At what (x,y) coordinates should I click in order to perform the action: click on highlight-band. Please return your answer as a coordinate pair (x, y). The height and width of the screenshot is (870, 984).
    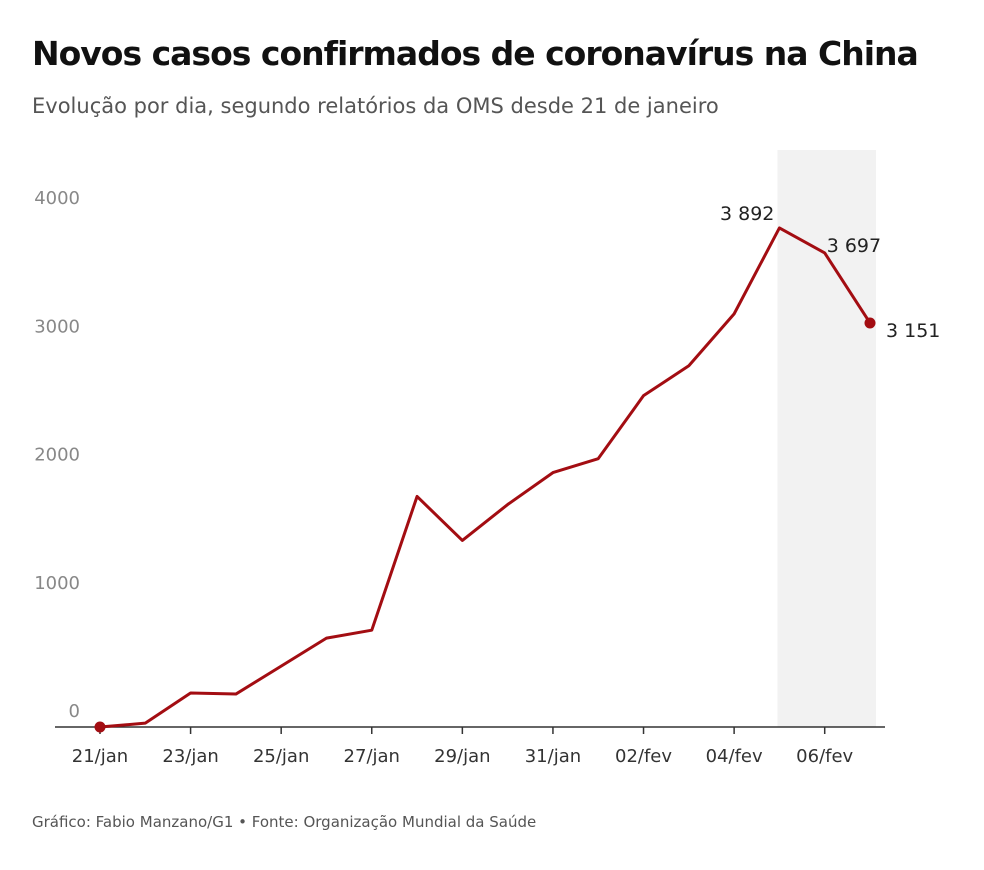
    Looking at the image, I should click on (826, 438).